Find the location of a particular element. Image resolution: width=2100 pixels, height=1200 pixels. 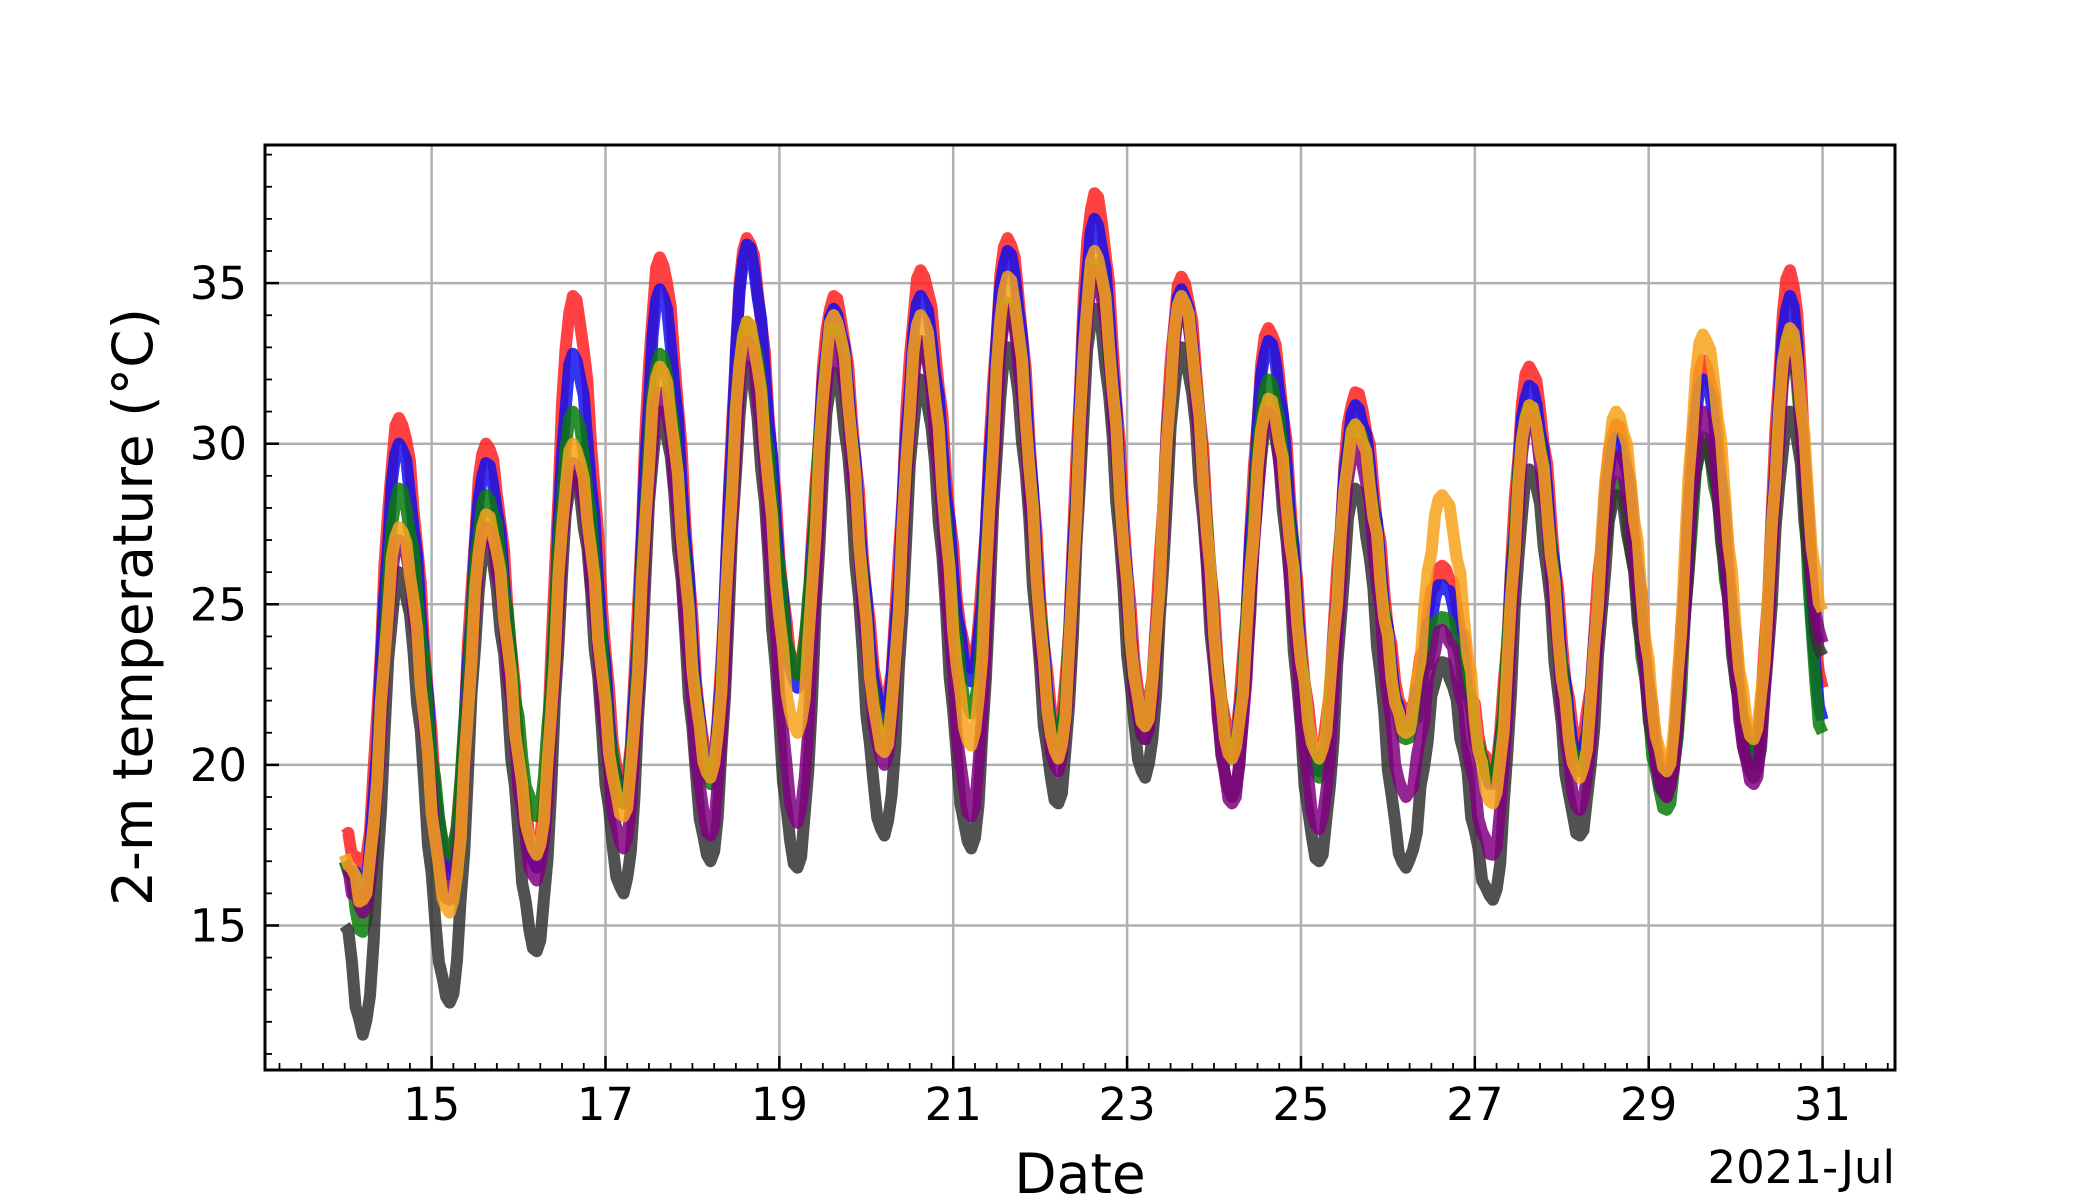

y-tick-label: 20 is located at coordinates (218, 765).